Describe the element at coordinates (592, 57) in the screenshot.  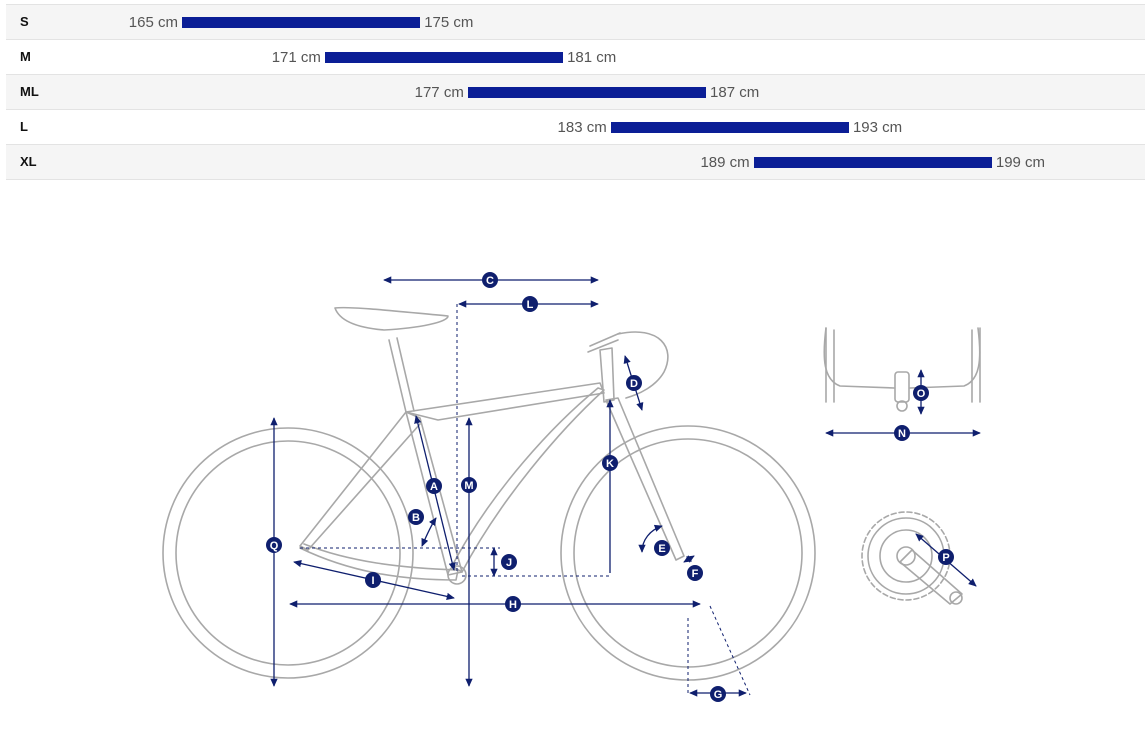
I see `height-max: 181 cm` at that location.